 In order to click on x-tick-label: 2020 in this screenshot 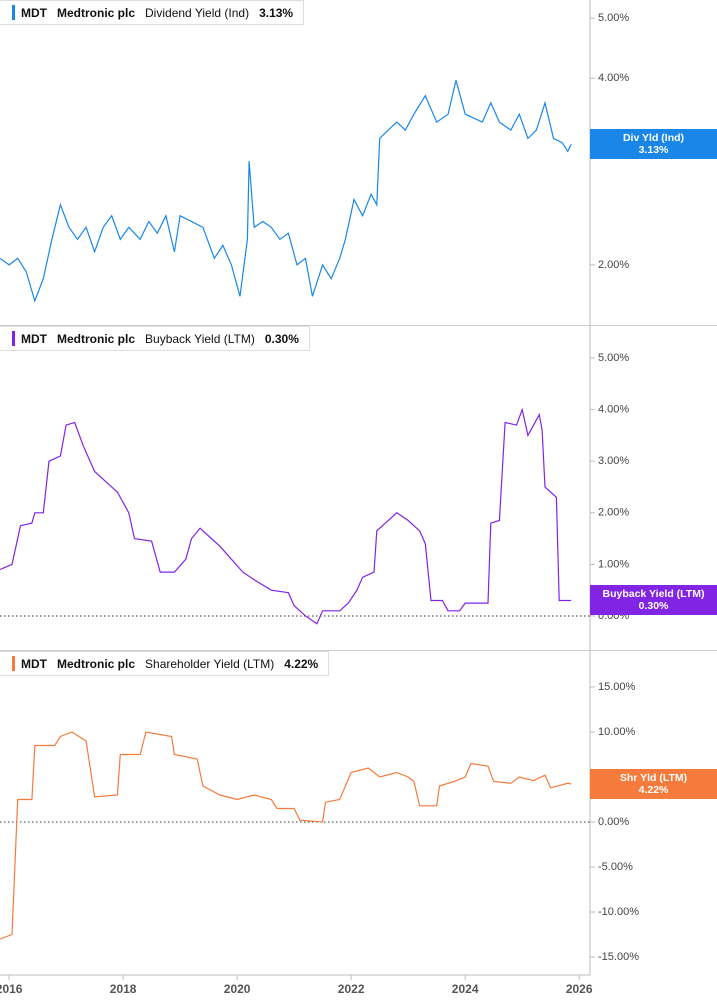, I will do `click(237, 989)`.